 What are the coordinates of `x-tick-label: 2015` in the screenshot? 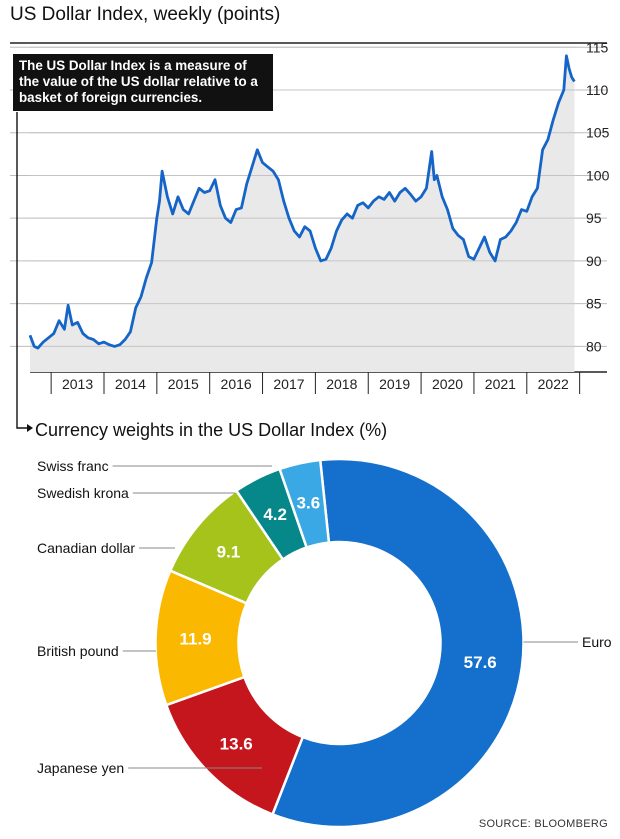 It's located at (183, 384).